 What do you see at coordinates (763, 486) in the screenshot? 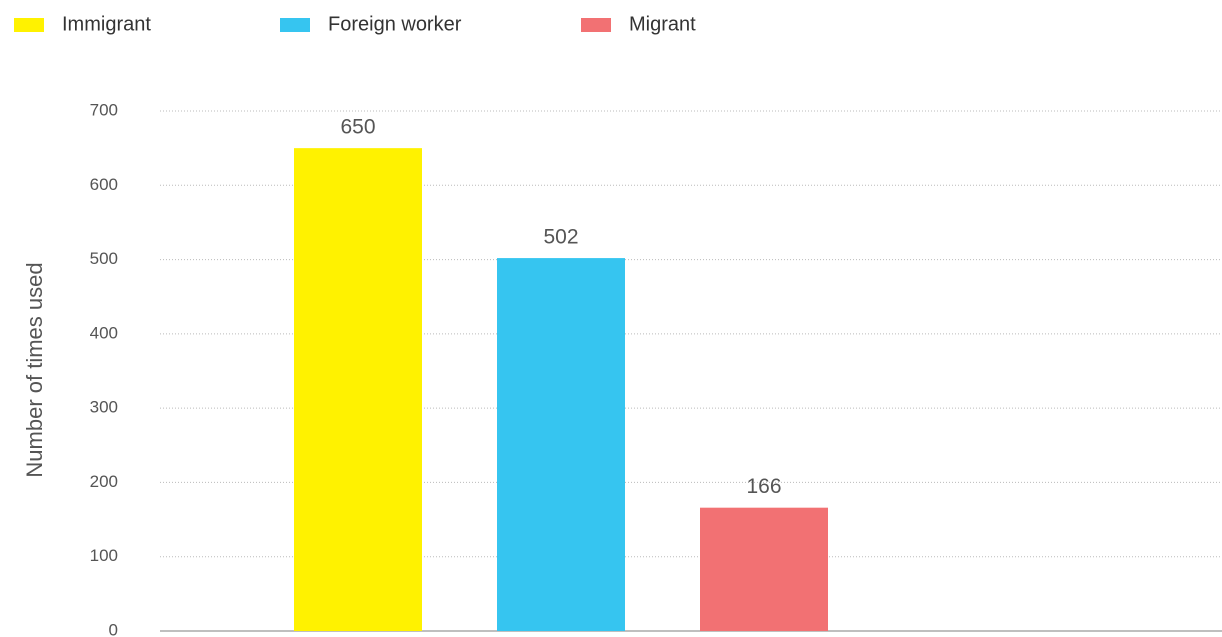
I see `value-label: 166` at bounding box center [763, 486].